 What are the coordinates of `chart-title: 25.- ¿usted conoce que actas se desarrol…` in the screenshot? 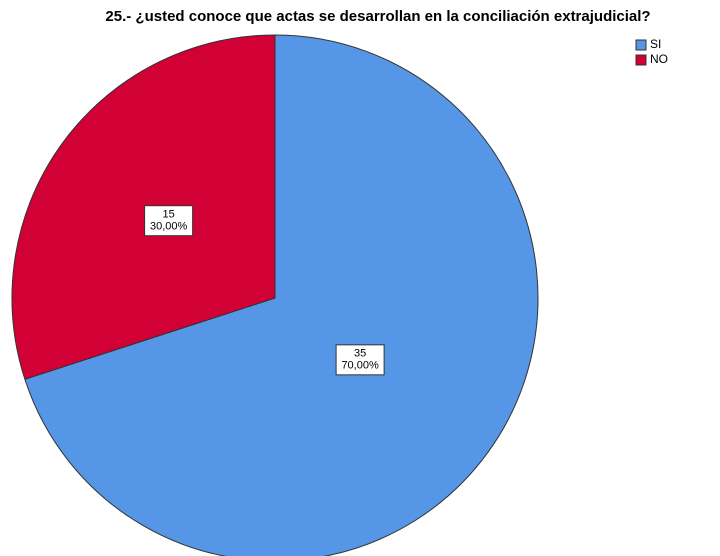 It's located at (377, 16).